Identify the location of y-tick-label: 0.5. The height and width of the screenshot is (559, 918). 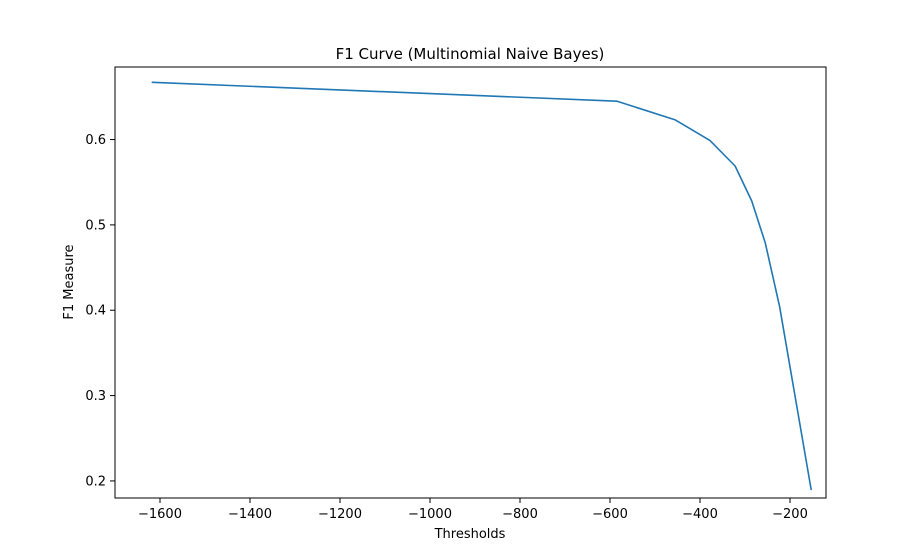
(95, 225).